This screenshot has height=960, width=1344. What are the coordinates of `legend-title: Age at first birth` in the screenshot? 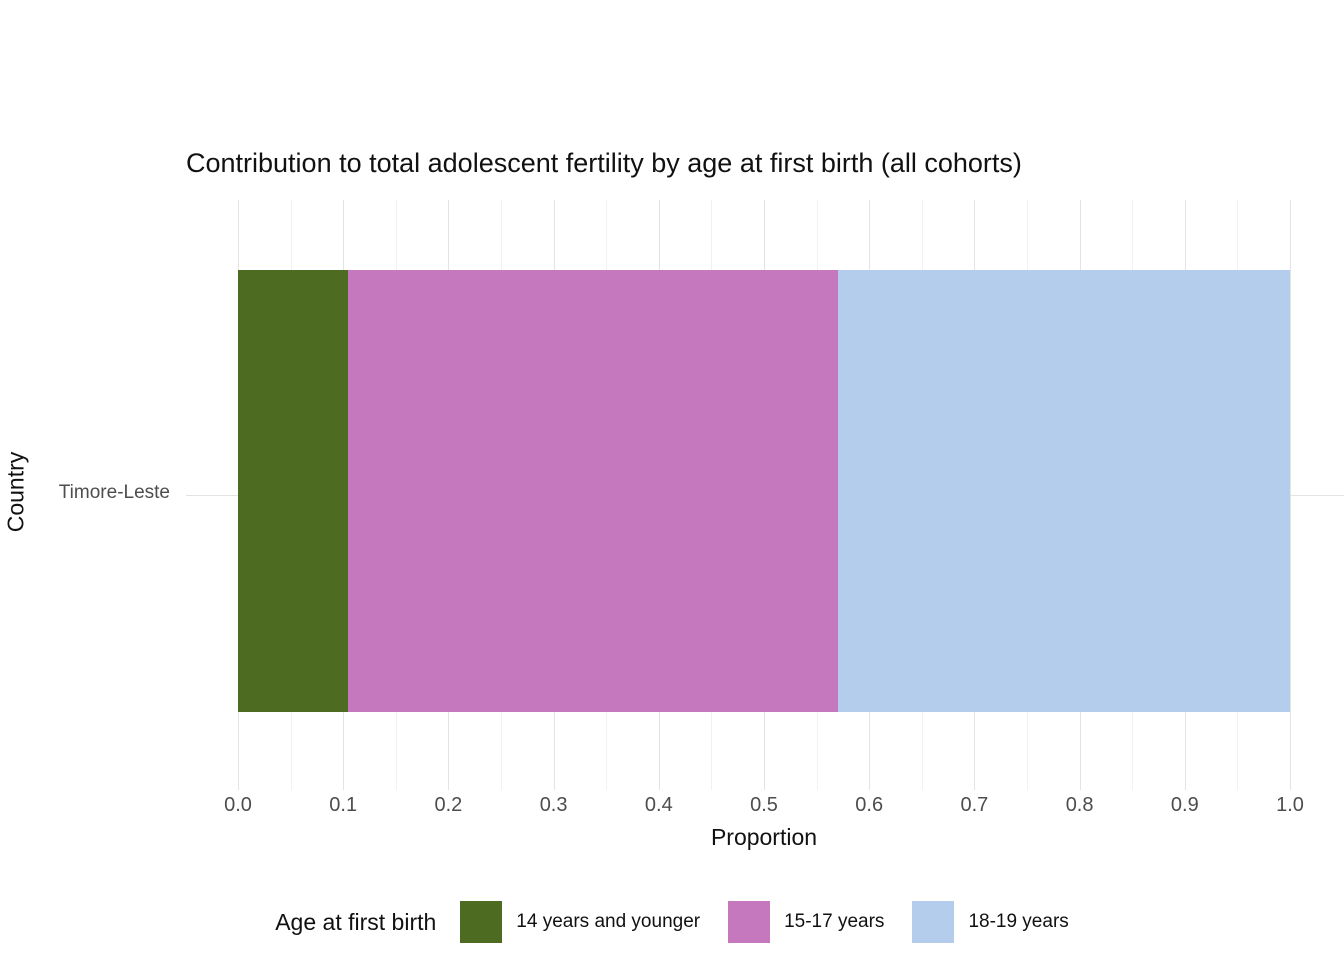 It's located at (356, 921).